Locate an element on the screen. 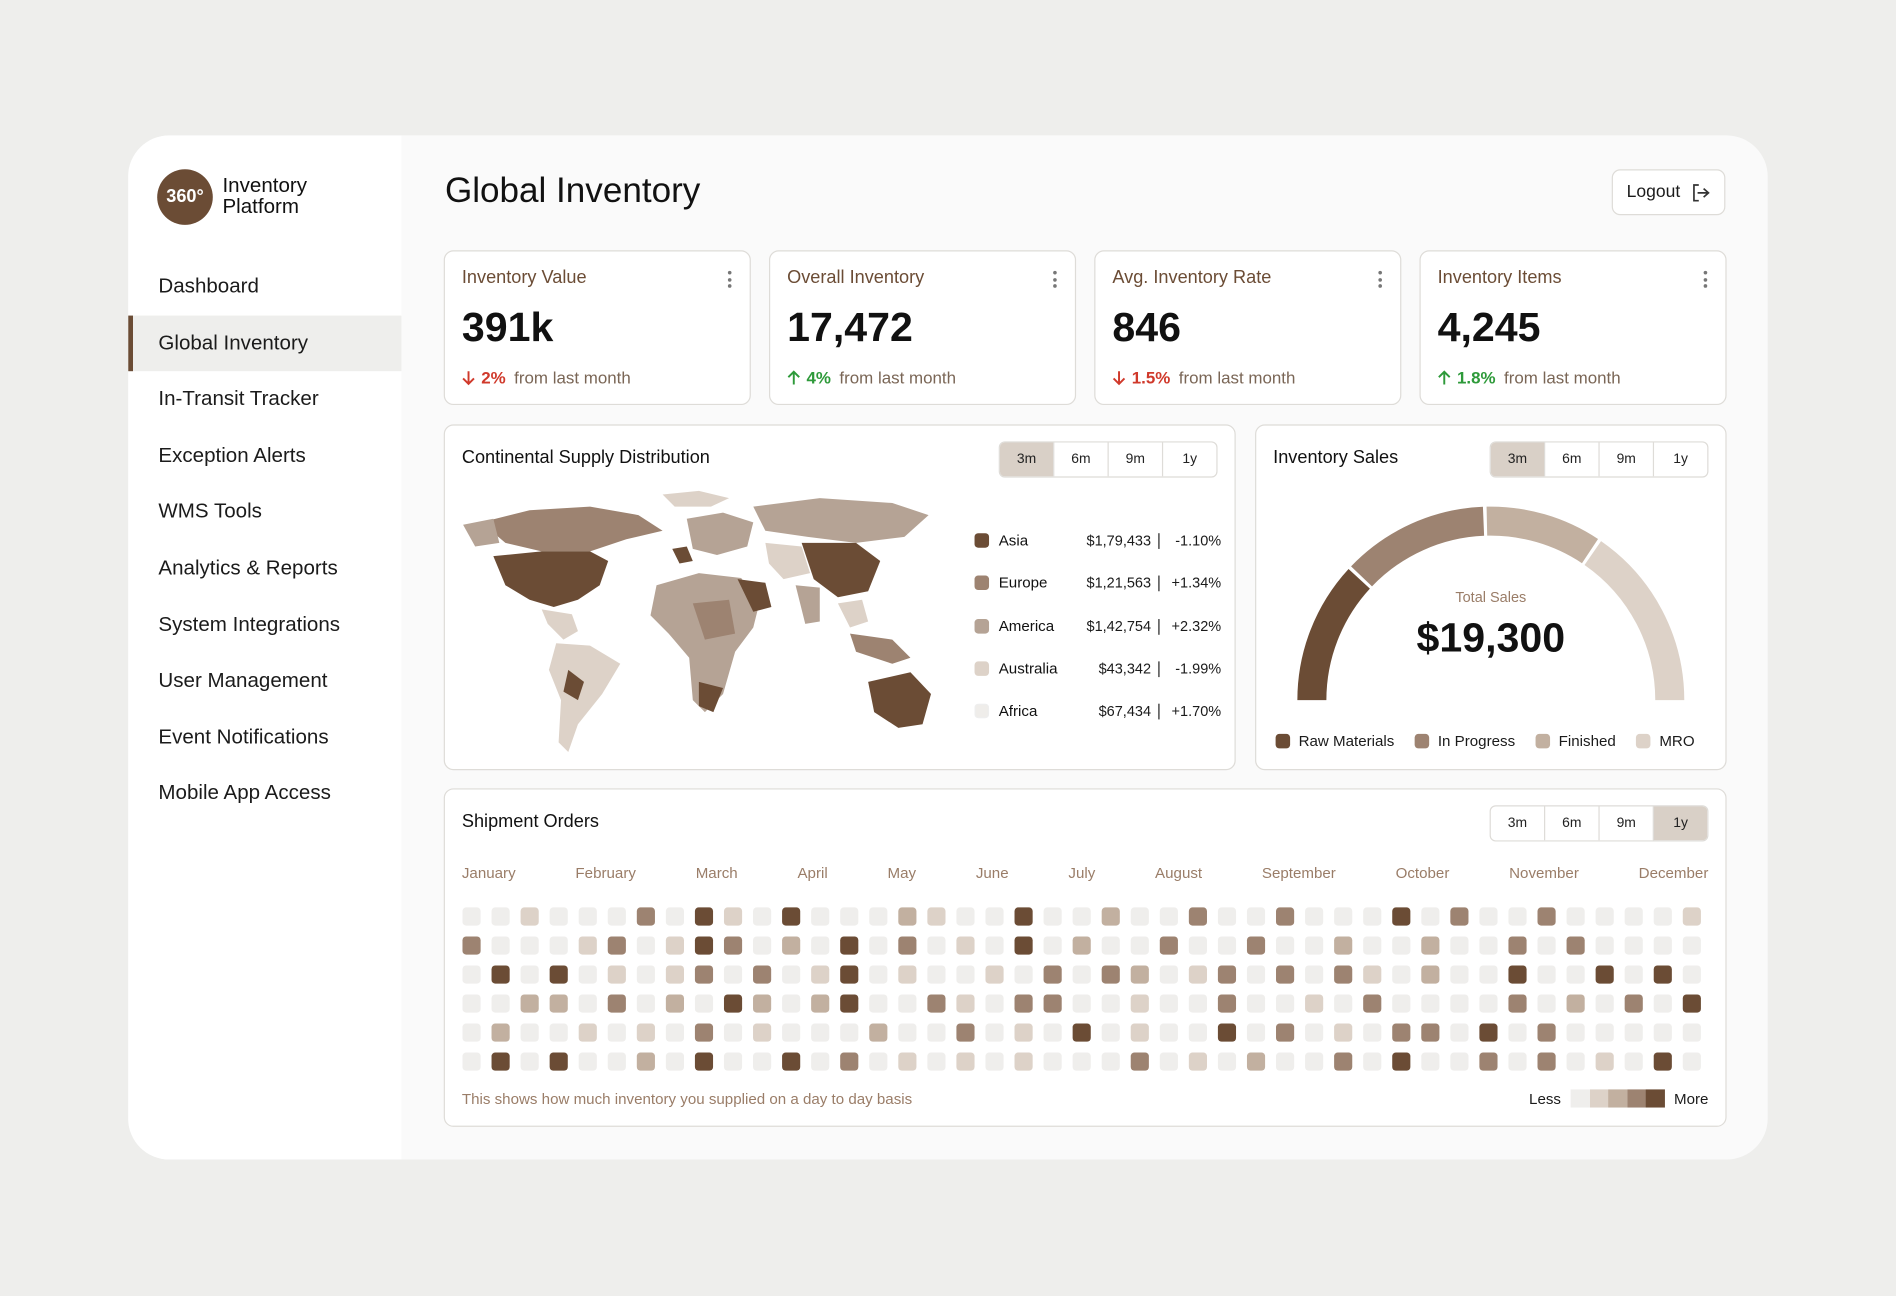  month-label: September is located at coordinates (1298, 873).